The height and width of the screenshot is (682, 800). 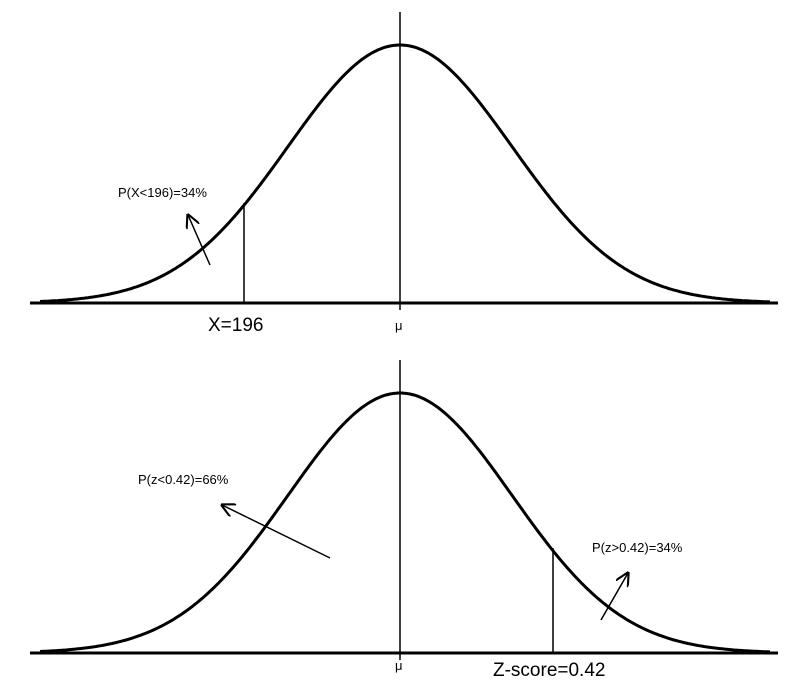 What do you see at coordinates (235, 325) in the screenshot?
I see `x-label: X=196` at bounding box center [235, 325].